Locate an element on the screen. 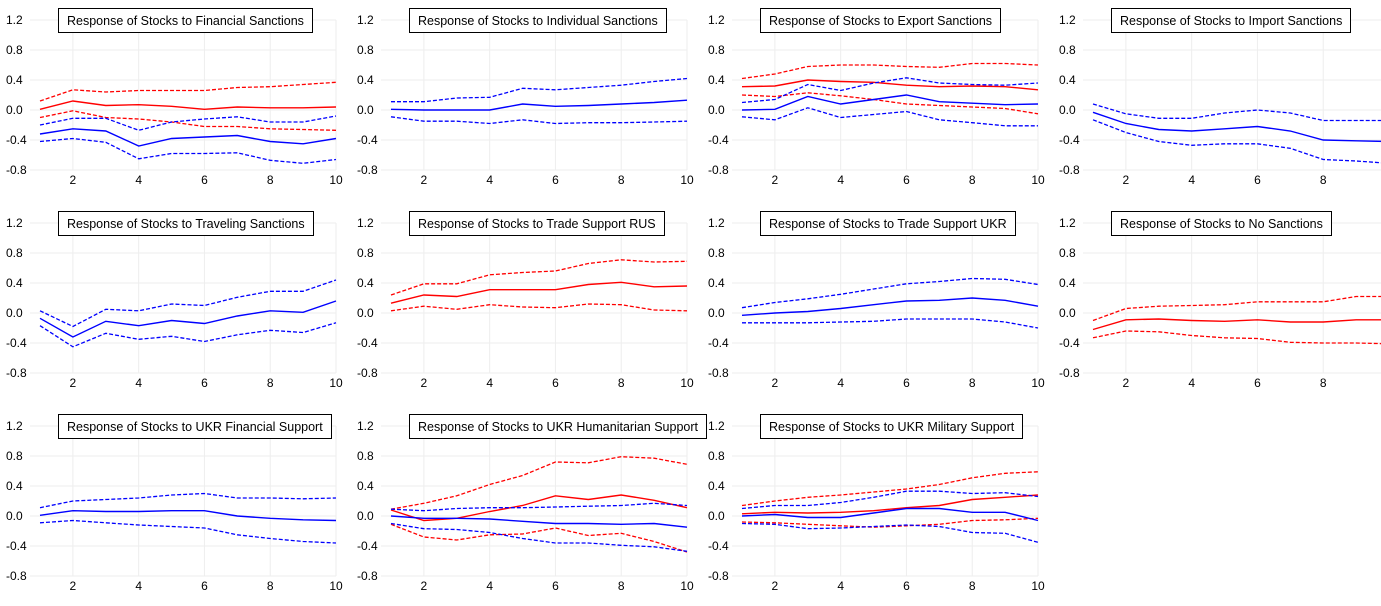 This screenshot has height=606, width=1381. chart-title: Response of Stocks to Trade Support RUS is located at coordinates (537, 223).